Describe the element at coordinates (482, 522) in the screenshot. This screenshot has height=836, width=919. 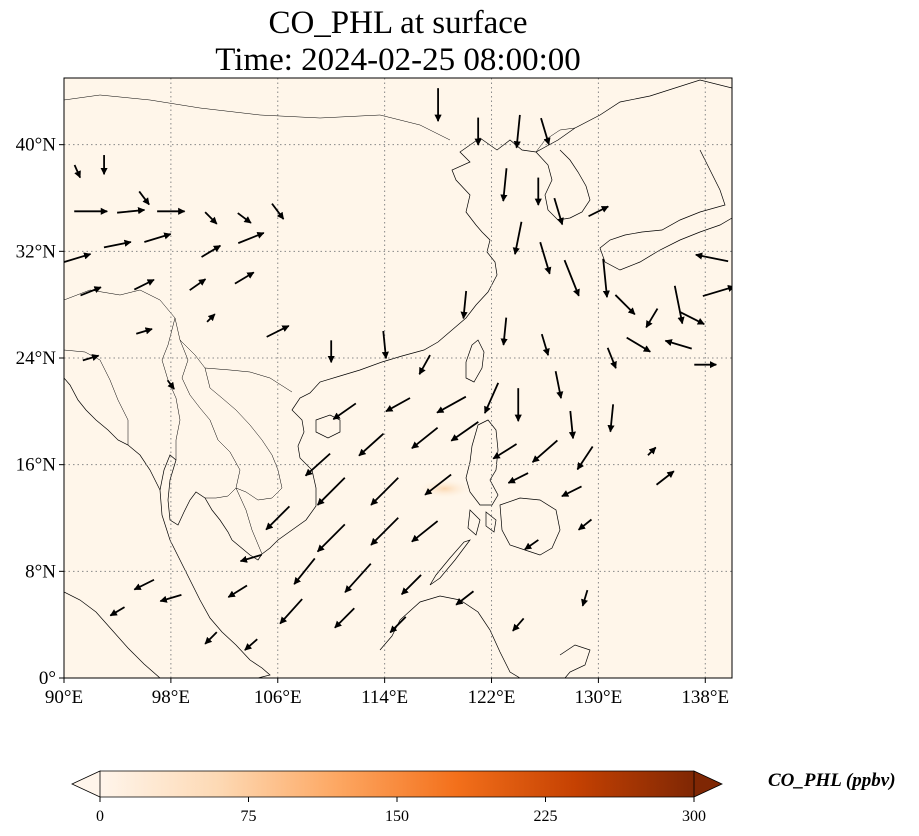
I see `coastline-visayas` at that location.